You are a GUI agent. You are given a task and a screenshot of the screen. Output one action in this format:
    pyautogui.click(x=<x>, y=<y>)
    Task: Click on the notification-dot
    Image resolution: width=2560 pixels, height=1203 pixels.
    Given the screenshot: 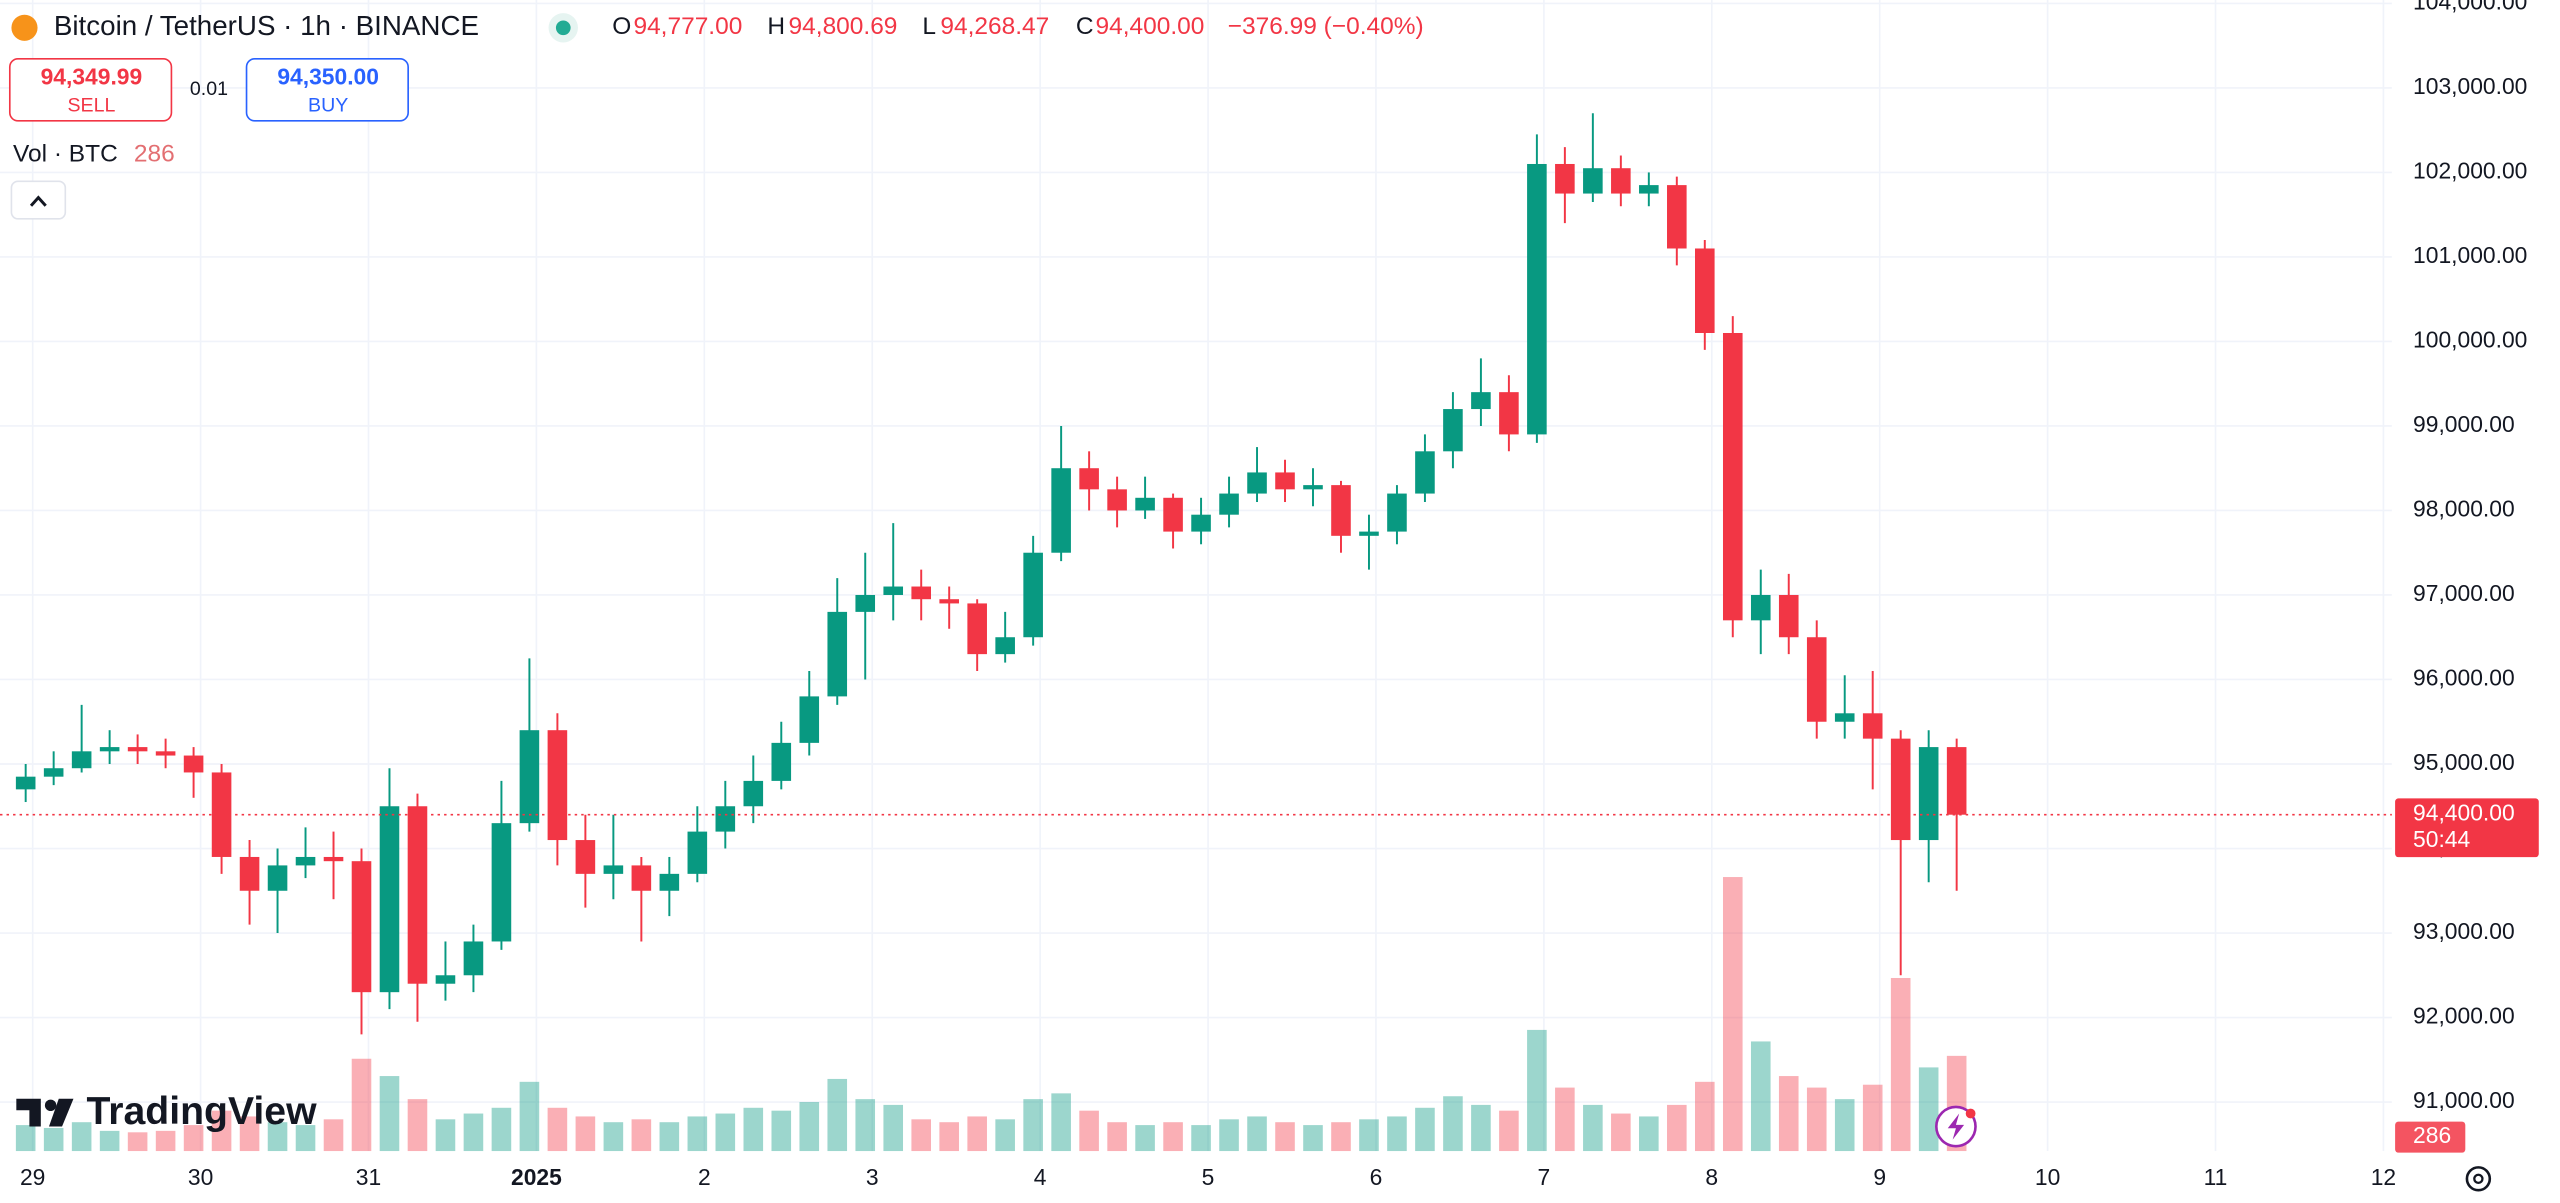 What is the action you would take?
    pyautogui.click(x=1970, y=1113)
    